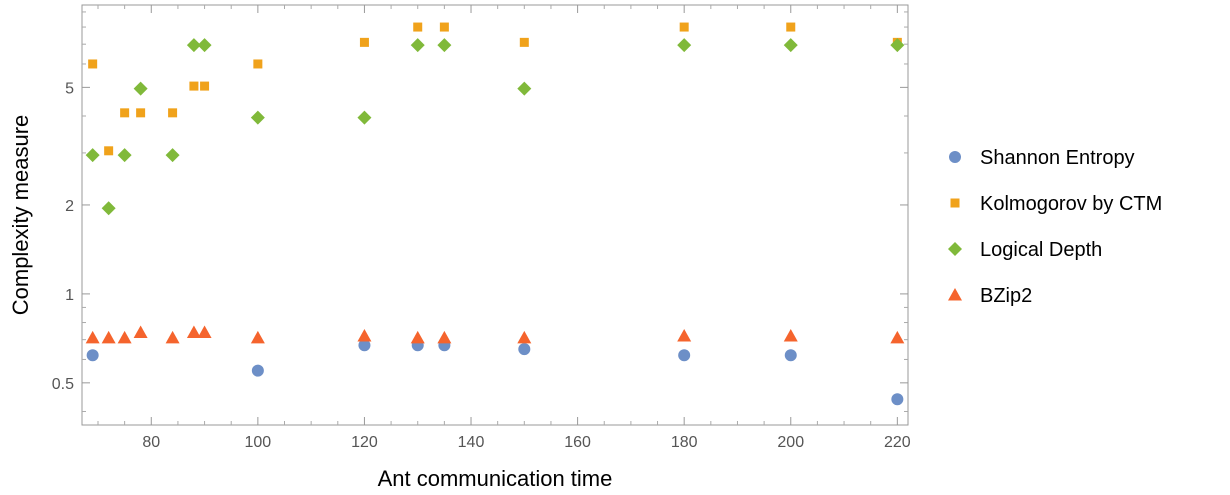  I want to click on legend-item: Kolmogorov by CTM, so click(1056, 204).